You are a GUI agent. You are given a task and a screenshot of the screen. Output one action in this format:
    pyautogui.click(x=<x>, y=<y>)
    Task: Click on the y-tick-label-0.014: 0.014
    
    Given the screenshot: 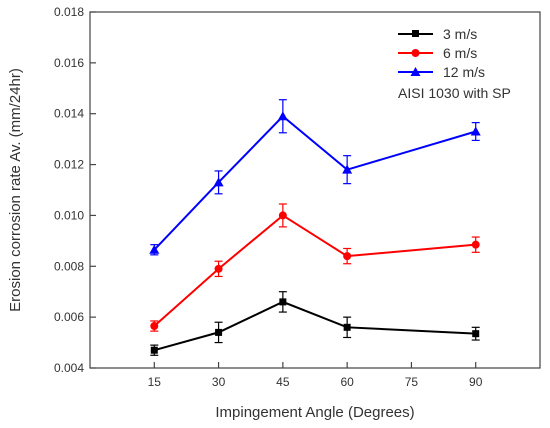 What is the action you would take?
    pyautogui.click(x=69, y=114)
    